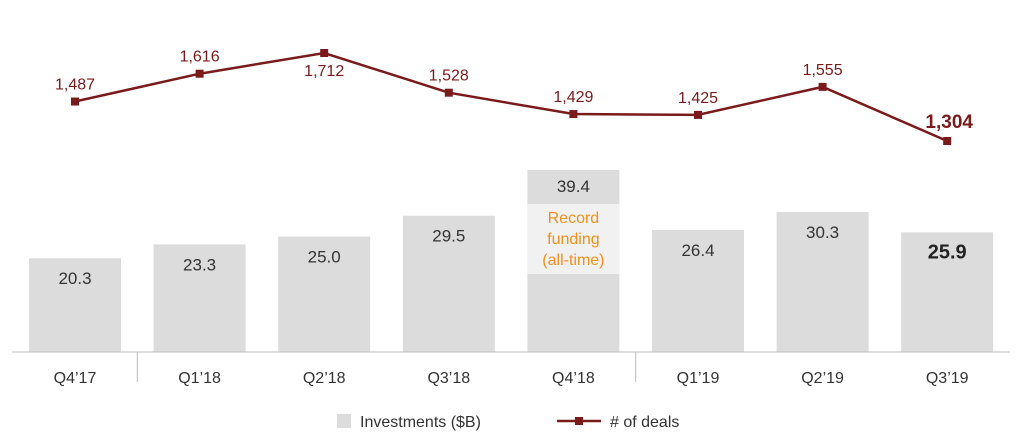 Image resolution: width=1024 pixels, height=440 pixels. What do you see at coordinates (199, 378) in the screenshot?
I see `x-tick-label: Q1’18` at bounding box center [199, 378].